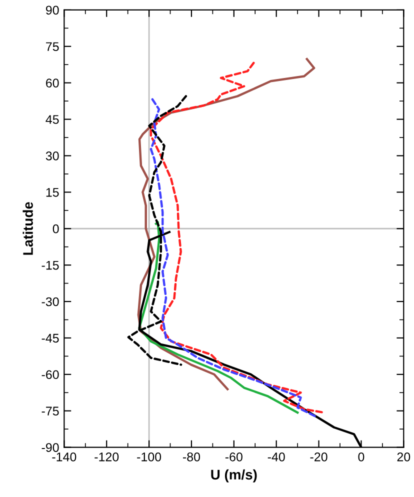 Image resolution: width=414 pixels, height=497 pixels. Describe the element at coordinates (52, 47) in the screenshot. I see `y-tick-label: 75` at that location.